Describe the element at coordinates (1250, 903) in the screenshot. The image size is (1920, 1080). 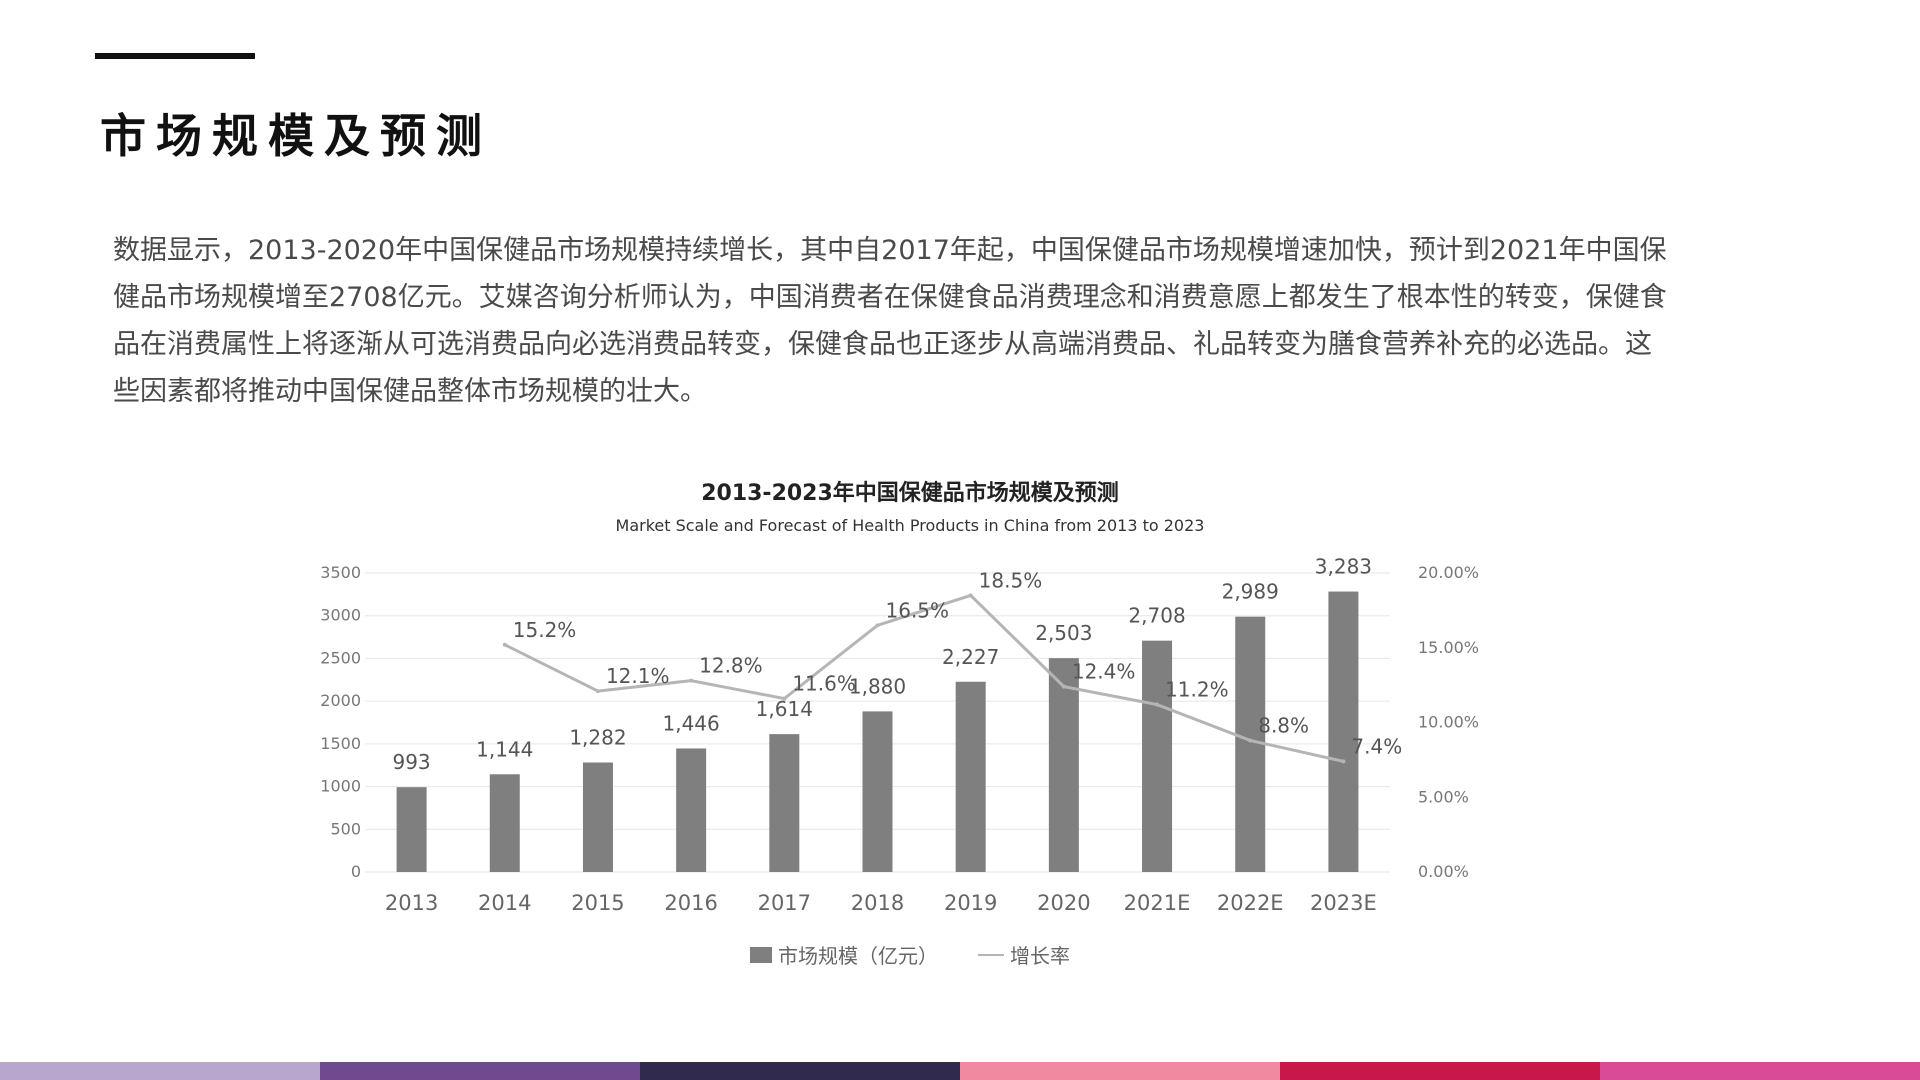
I see `x-tick-label: 2022E` at that location.